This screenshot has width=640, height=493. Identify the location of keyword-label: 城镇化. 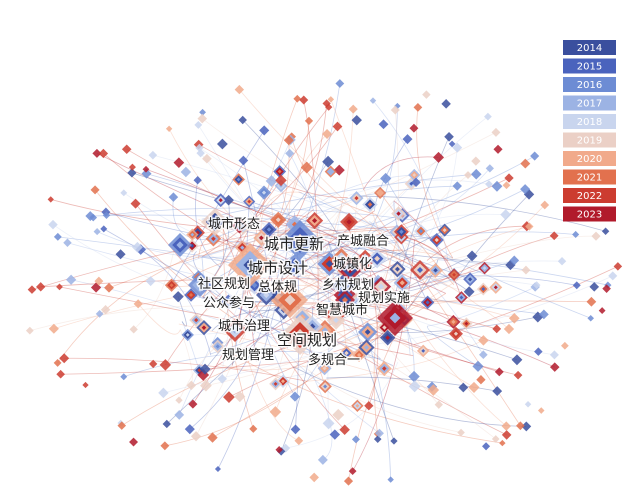
(352, 264).